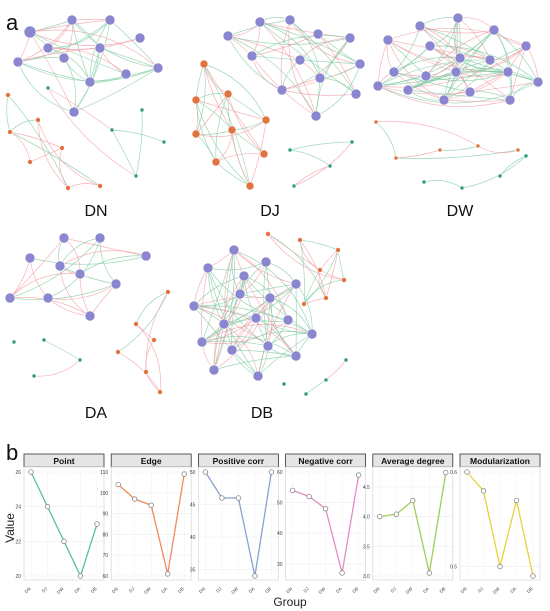 This screenshot has width=550, height=611. I want to click on x-tick-label: DN, so click(28, 590).